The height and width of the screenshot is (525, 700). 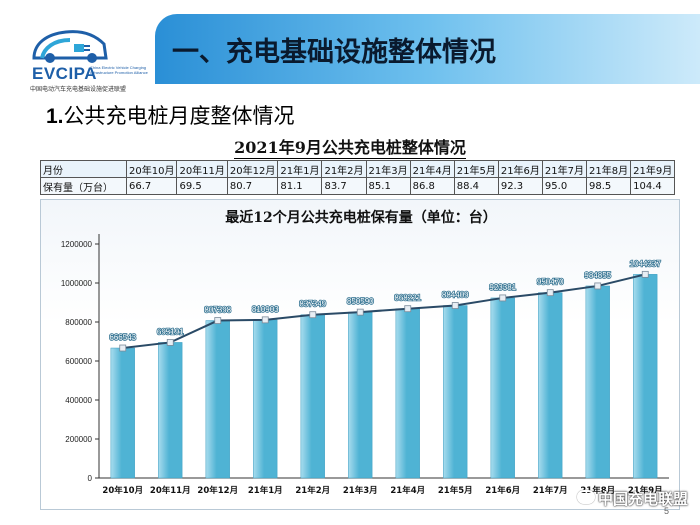 What do you see at coordinates (360, 301) in the screenshot?
I see `data-label: 850590` at bounding box center [360, 301].